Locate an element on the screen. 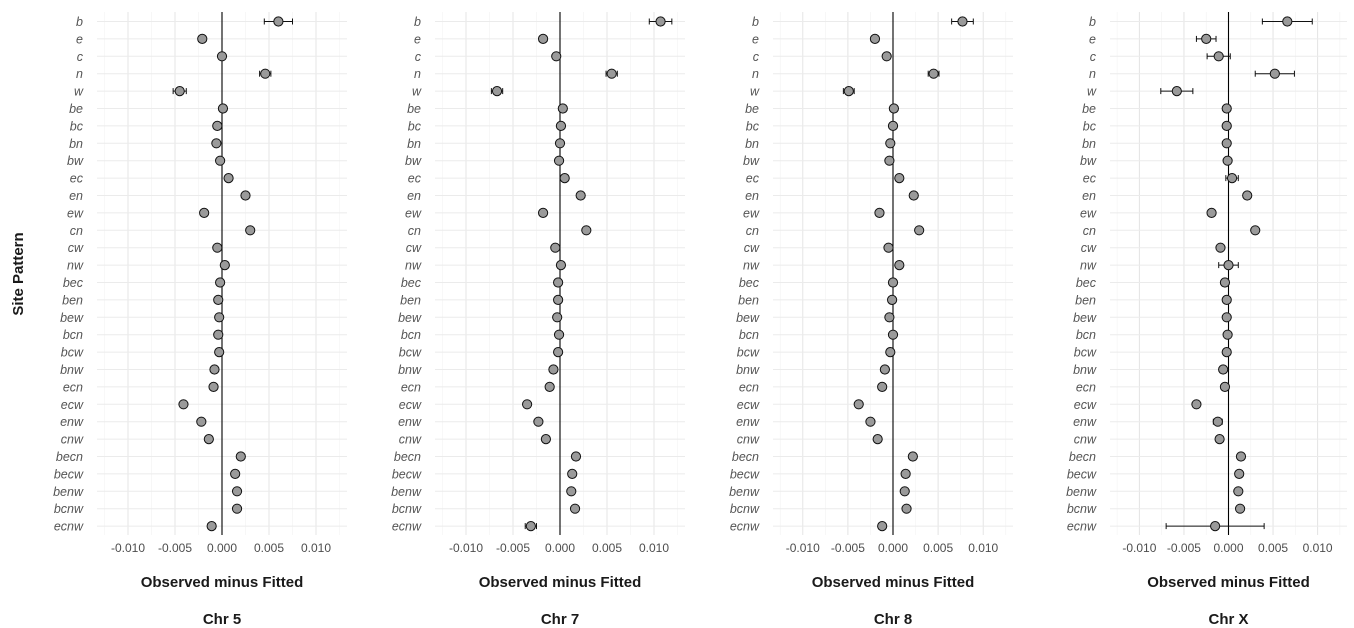 The width and height of the screenshot is (1354, 628). category-label: bw is located at coordinates (413, 161).